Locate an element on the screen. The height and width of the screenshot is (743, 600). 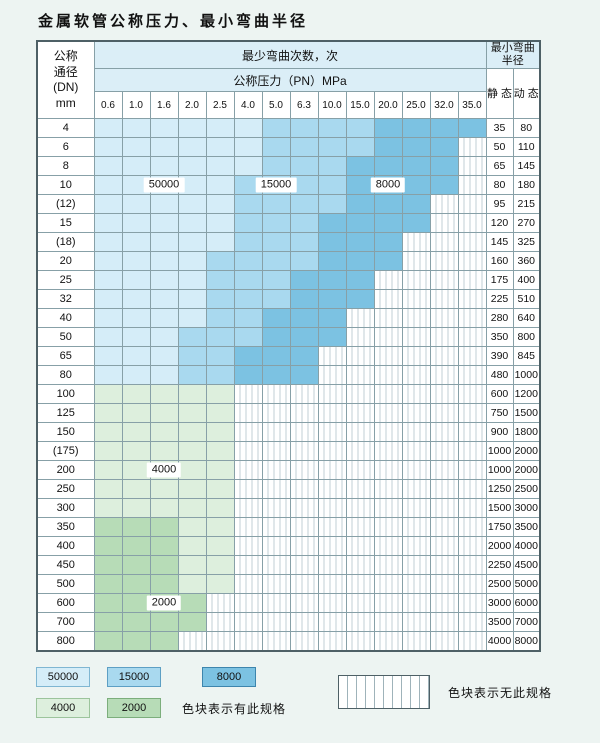
dn-header: 公称 通径 (DN) mm is located at coordinates (65, 80).